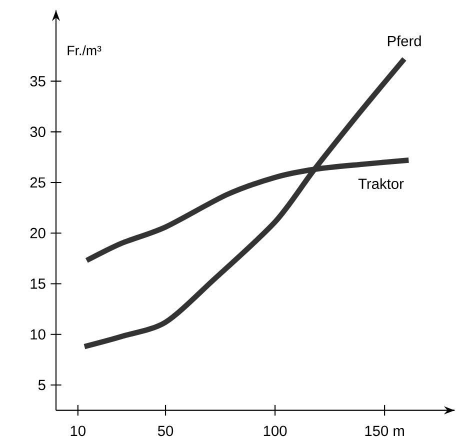 Image resolution: width=462 pixels, height=441 pixels. What do you see at coordinates (166, 431) in the screenshot?
I see `x-tick-label: 50` at bounding box center [166, 431].